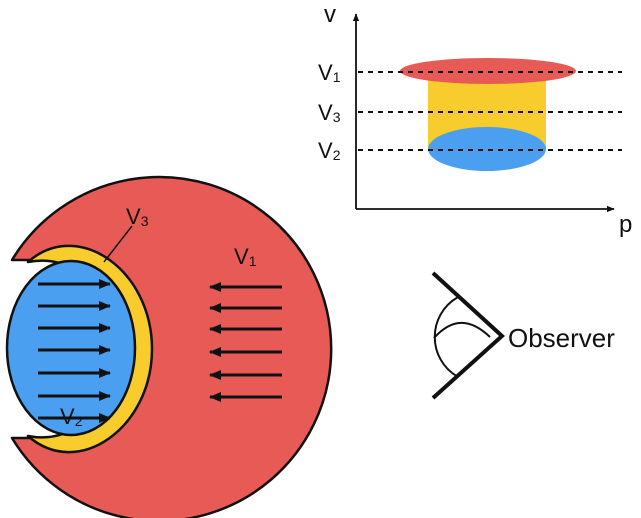  I want to click on x-axis-label: p, so click(625, 224).